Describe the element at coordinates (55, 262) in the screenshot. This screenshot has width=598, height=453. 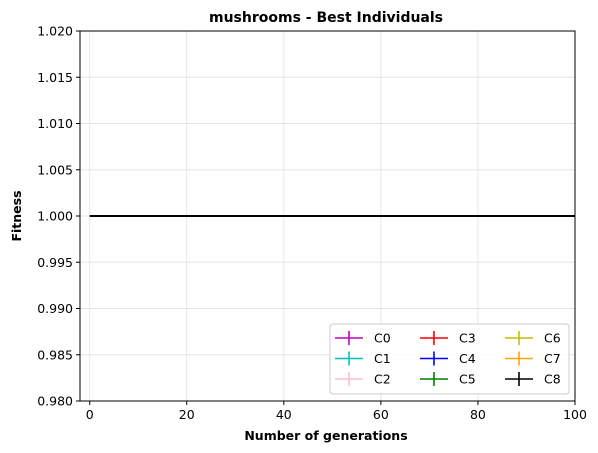
I see `y-tick-label: 0.995` at that location.